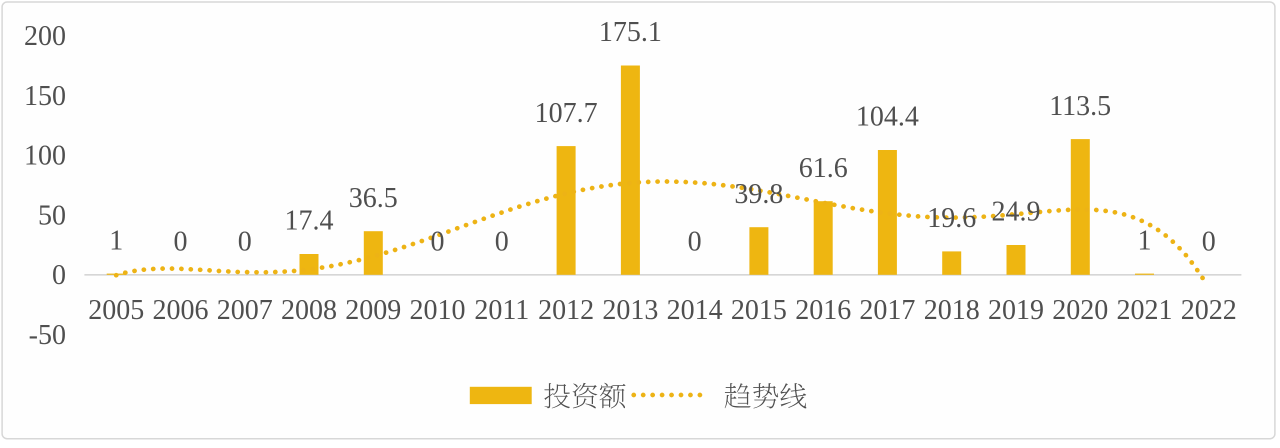 The height and width of the screenshot is (448, 1280). I want to click on svg-text: 2007, so click(245, 310).